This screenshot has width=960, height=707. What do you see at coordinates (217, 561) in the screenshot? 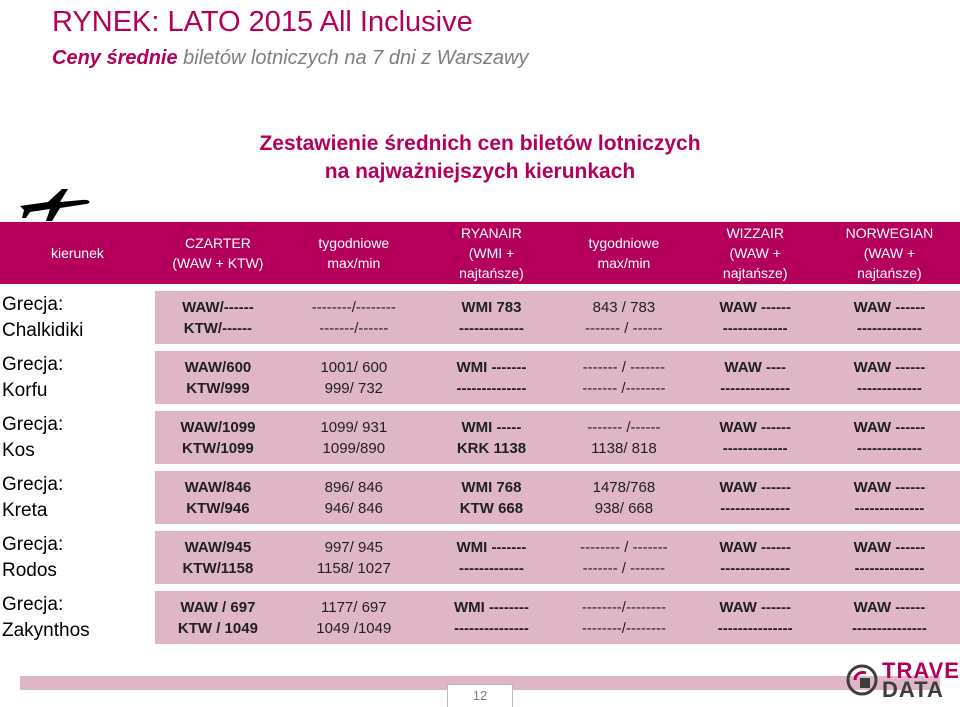
I see `fare-cell: WAW/945 KTW/1158` at bounding box center [217, 561].